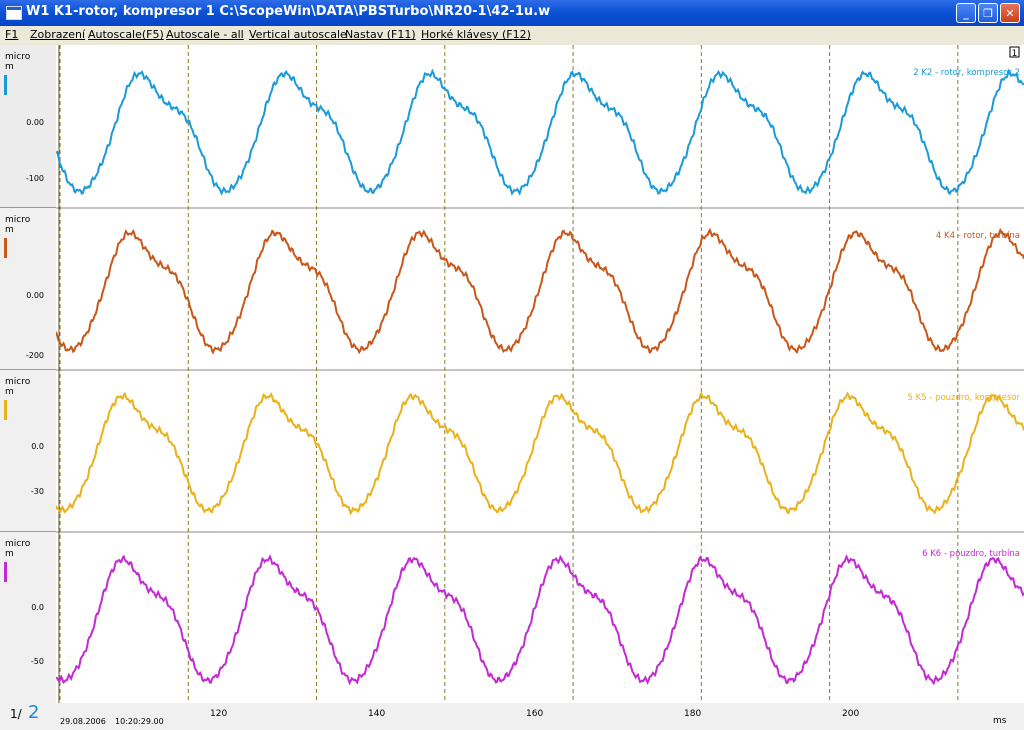  I want to click on x-tick-180: 180, so click(693, 714).